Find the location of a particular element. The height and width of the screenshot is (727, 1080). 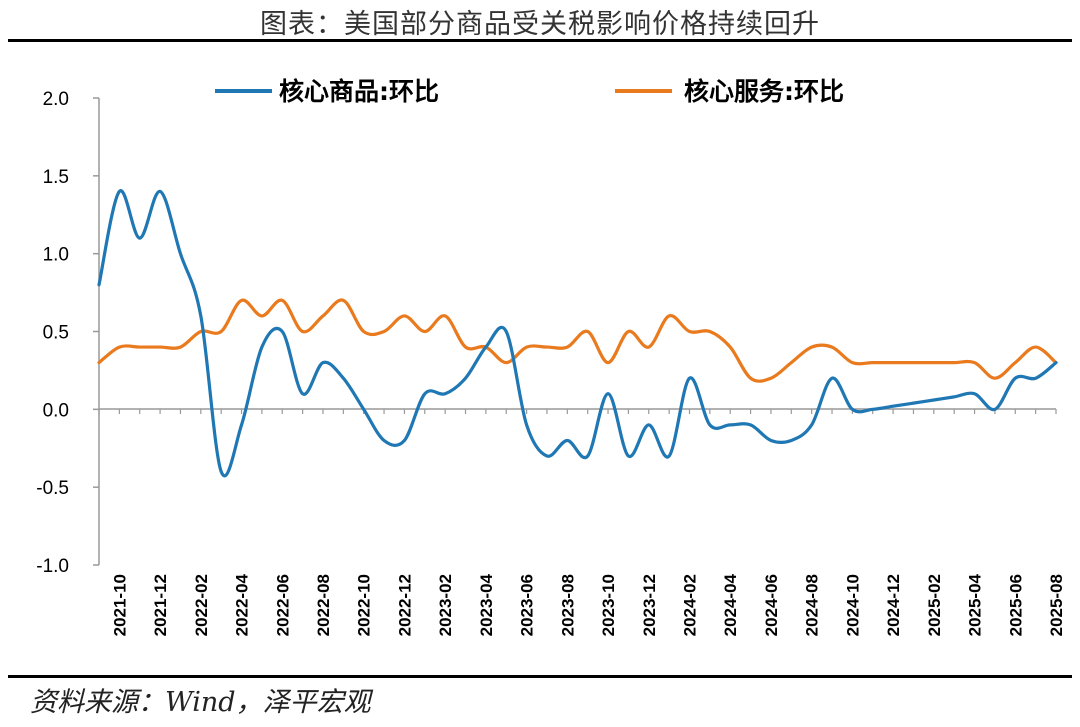

x-tick-label: 2021-12 is located at coordinates (160, 605).